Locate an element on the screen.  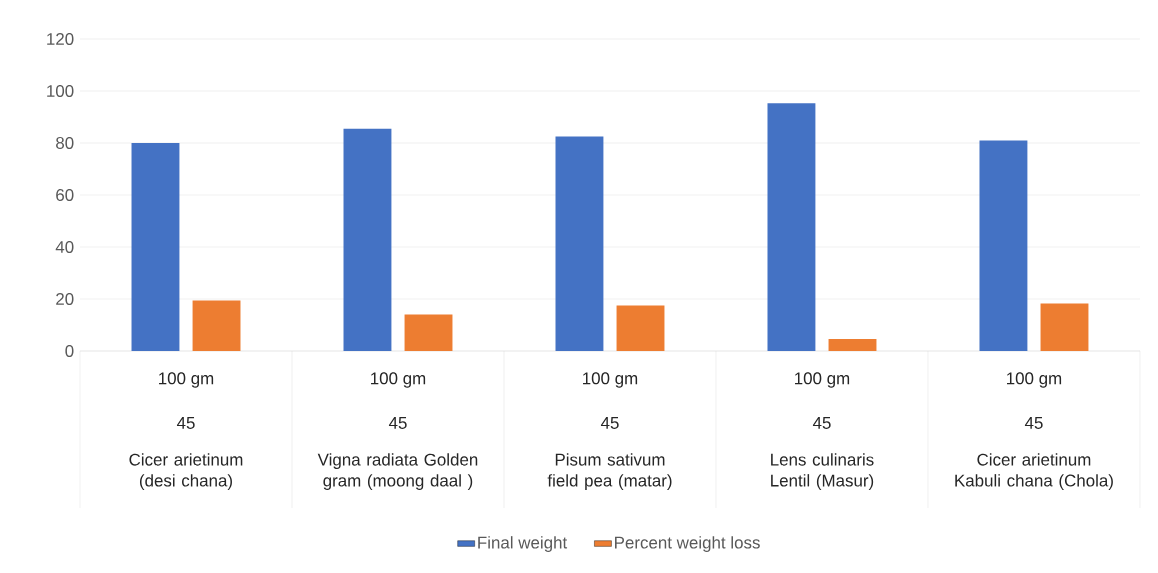
x-tick-label: Cicer arietinum Kabuli chana (Chola) is located at coordinates (1034, 471).